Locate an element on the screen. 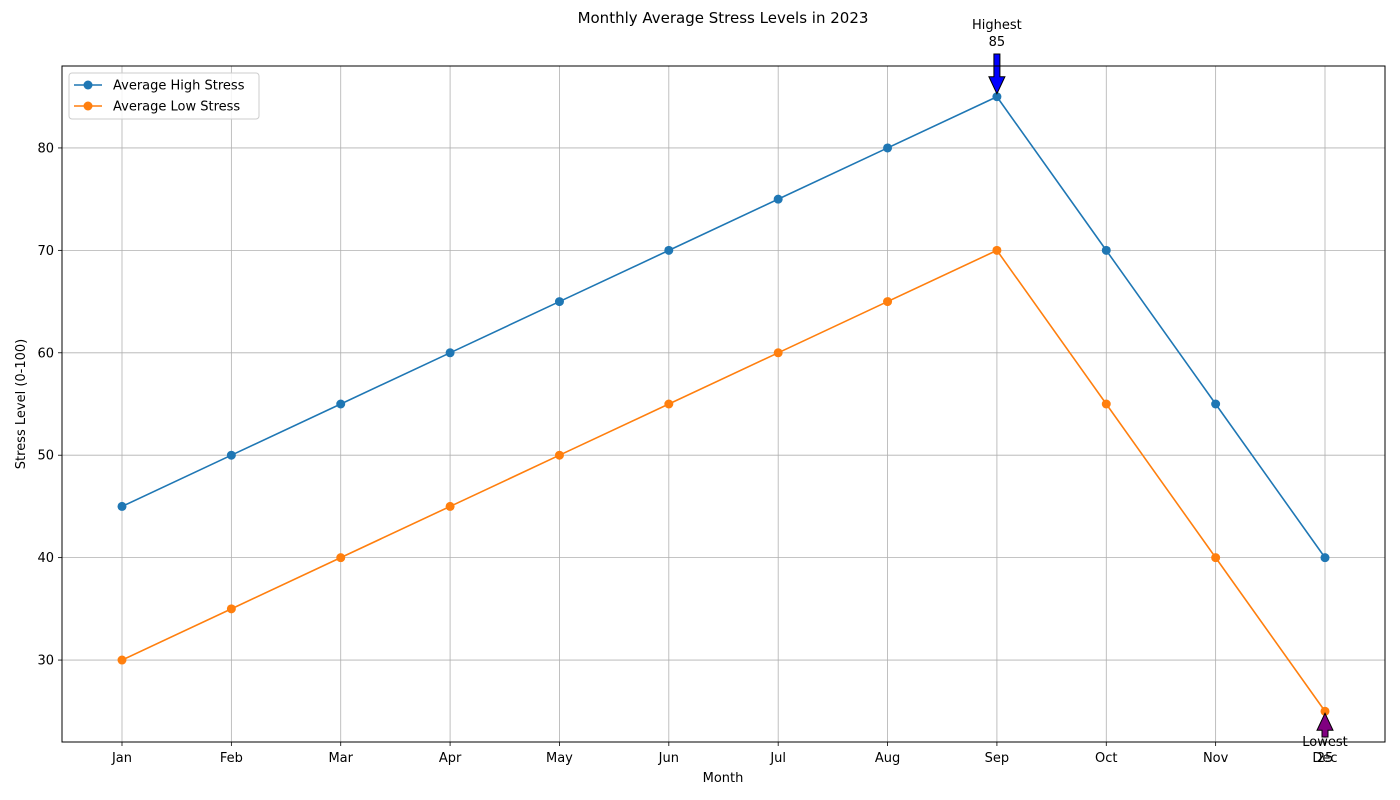 This screenshot has height=800, width=1400. legend-box is located at coordinates (164, 96).